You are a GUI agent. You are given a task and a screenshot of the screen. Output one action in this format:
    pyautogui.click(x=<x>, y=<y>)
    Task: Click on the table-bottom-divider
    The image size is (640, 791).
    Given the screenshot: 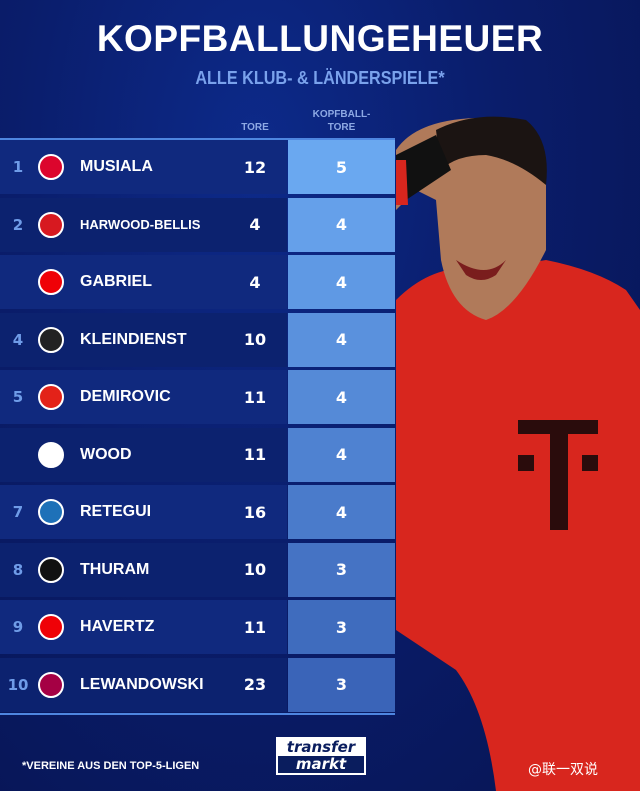 What is the action you would take?
    pyautogui.click(x=197, y=714)
    